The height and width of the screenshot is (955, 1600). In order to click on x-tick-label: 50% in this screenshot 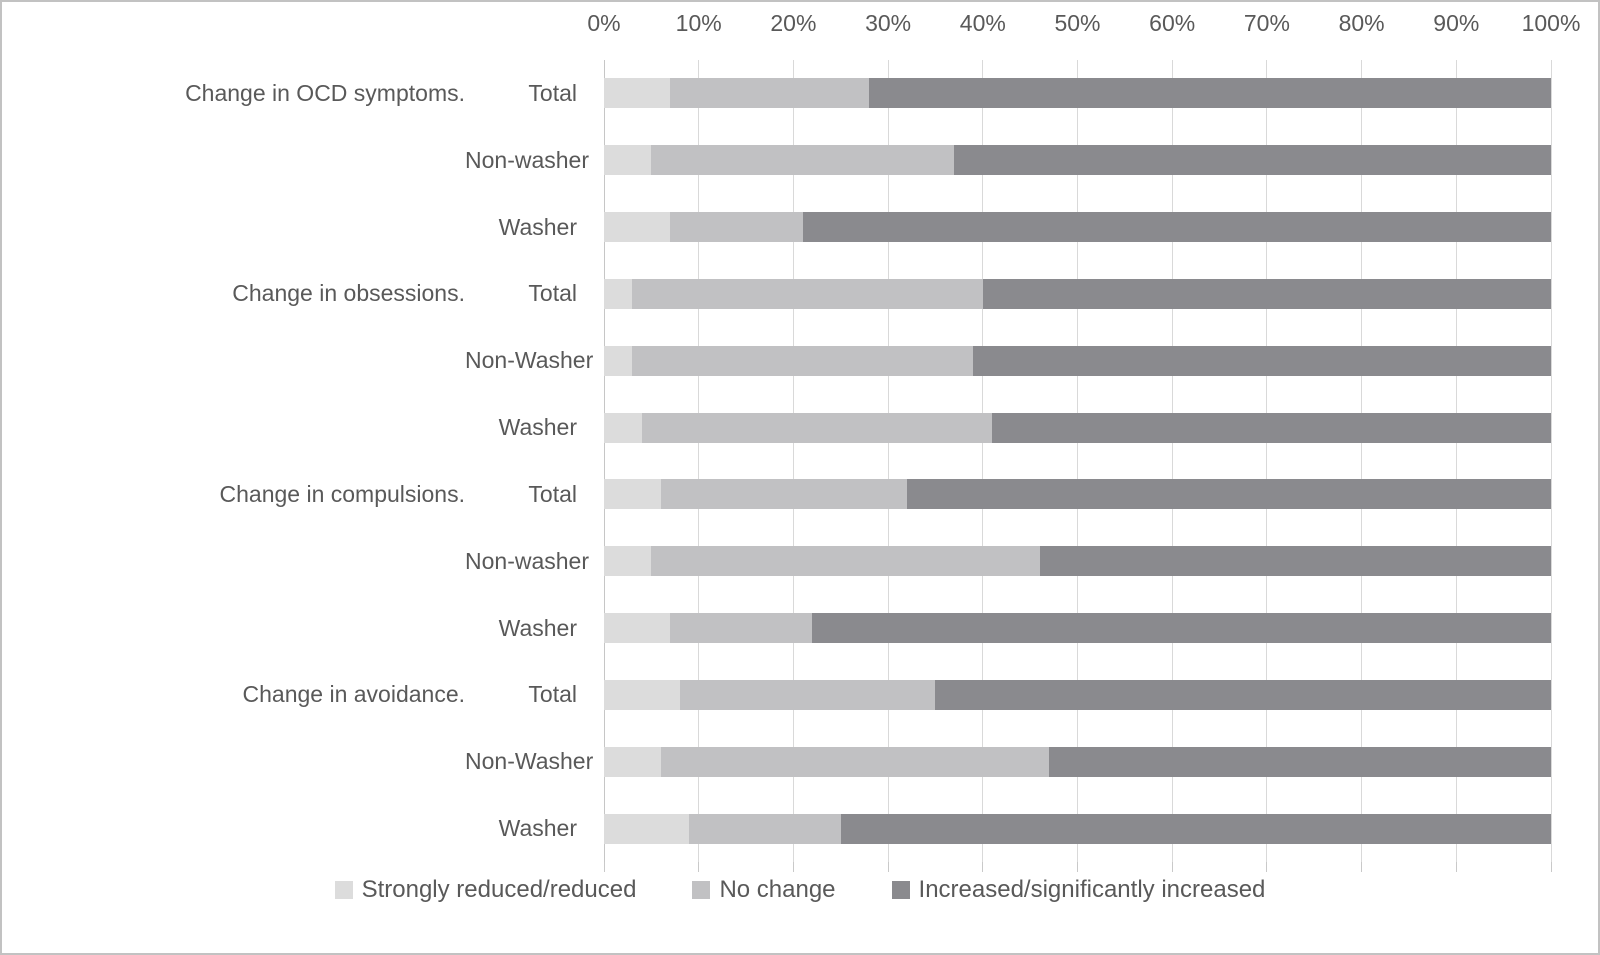, I will do `click(1077, 23)`.